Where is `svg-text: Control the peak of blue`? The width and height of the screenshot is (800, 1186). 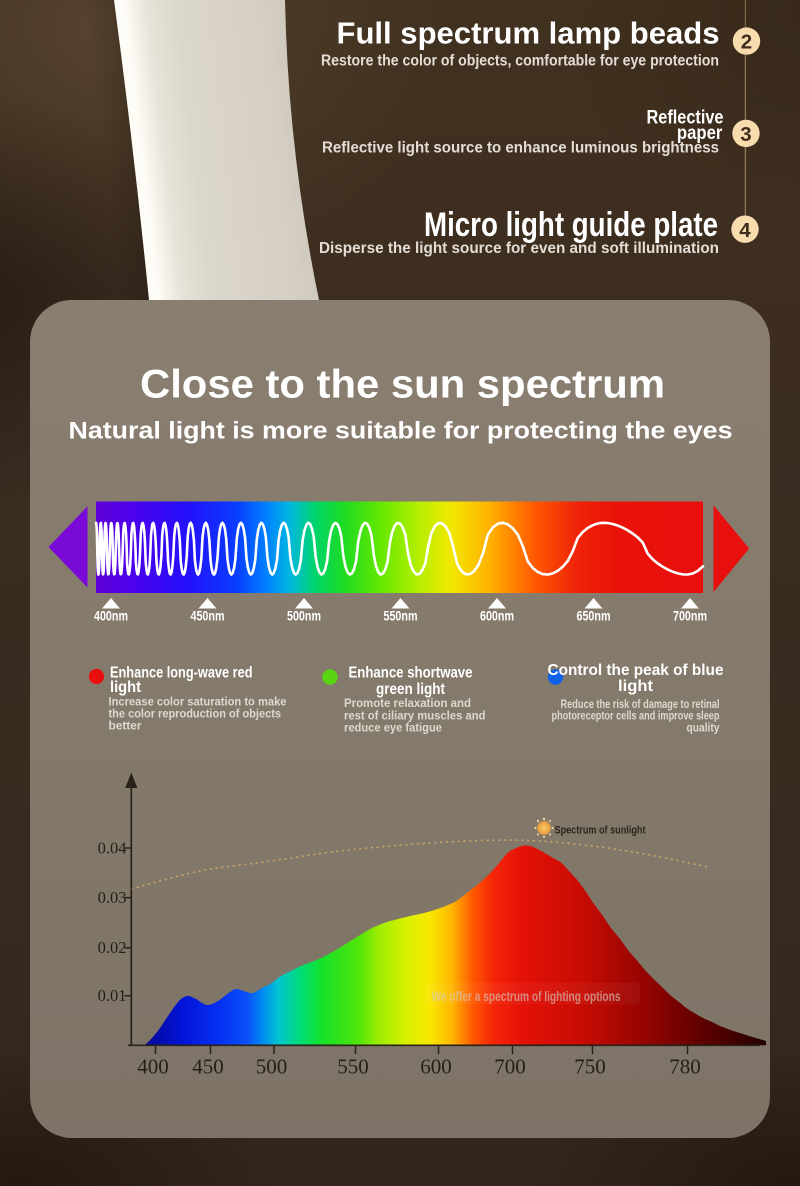
svg-text: Control the peak of blue is located at coordinates (636, 670).